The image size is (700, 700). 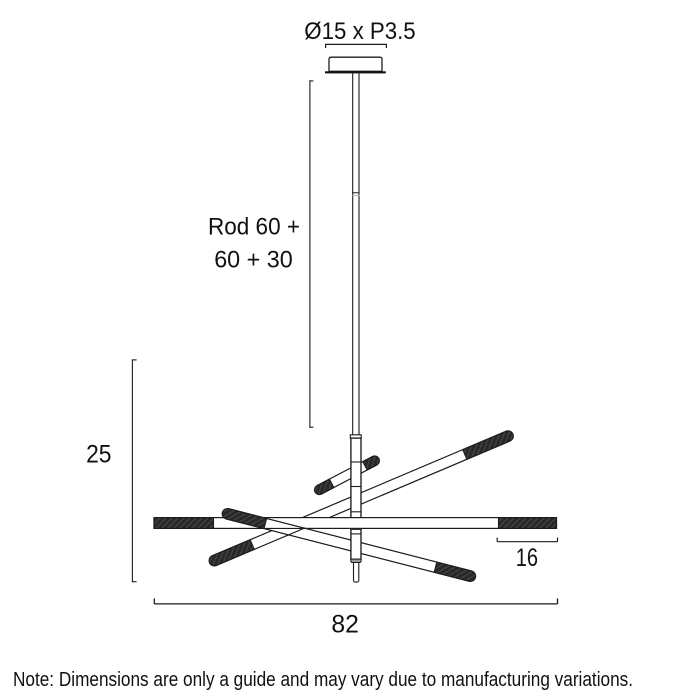 What do you see at coordinates (359, 31) in the screenshot?
I see `svg-text: Ø15 x P3.5` at bounding box center [359, 31].